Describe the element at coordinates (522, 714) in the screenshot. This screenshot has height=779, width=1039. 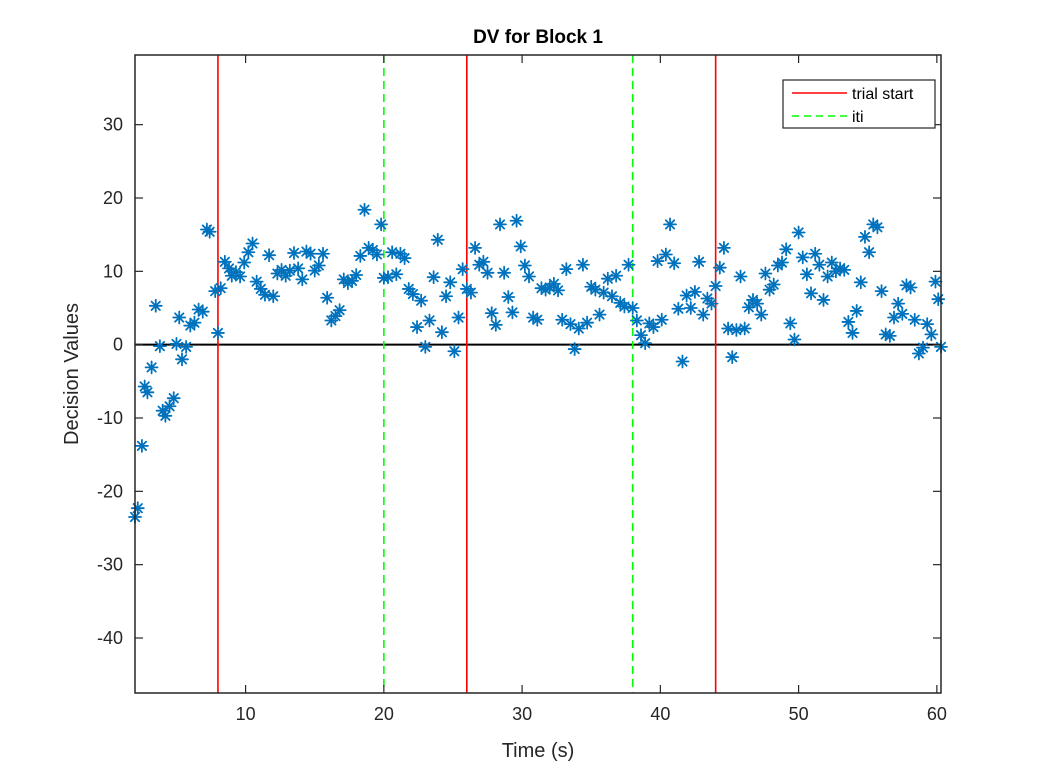
I see `x-tick-label: 30` at that location.